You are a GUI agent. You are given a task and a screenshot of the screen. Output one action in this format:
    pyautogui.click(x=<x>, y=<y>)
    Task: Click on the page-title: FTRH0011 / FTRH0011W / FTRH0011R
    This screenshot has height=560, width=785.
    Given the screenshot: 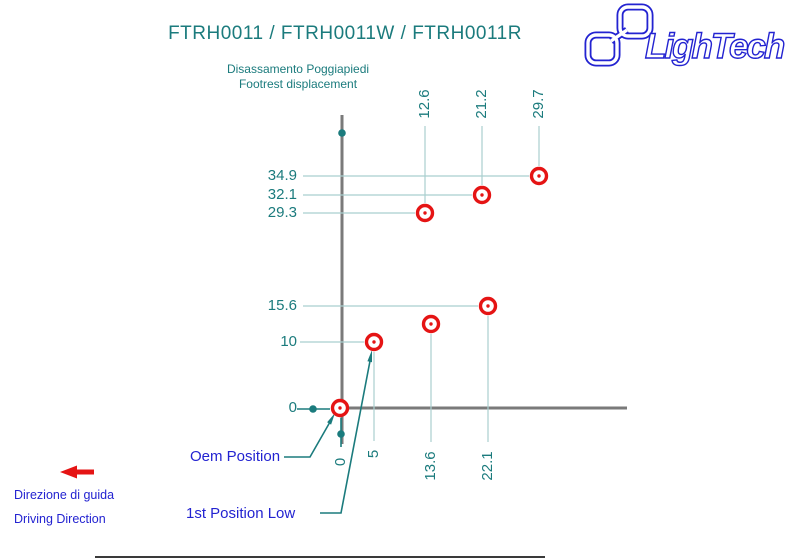 What is the action you would take?
    pyautogui.click(x=345, y=33)
    